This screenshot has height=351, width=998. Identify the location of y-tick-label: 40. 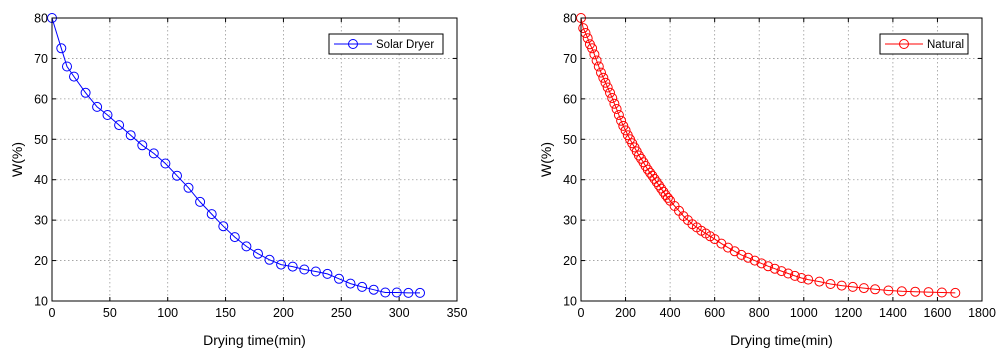
(570, 180).